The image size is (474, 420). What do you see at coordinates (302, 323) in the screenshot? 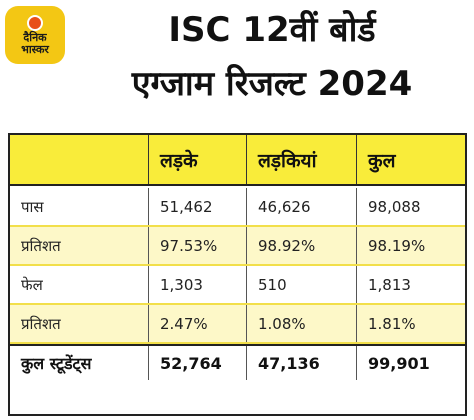
I see `table-cell: 1.08%` at bounding box center [302, 323].